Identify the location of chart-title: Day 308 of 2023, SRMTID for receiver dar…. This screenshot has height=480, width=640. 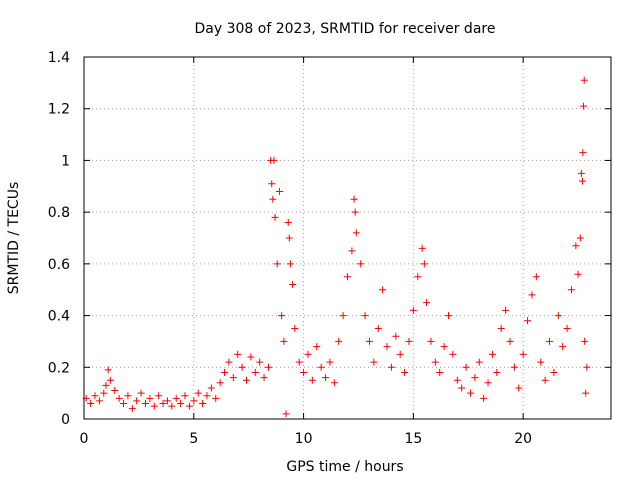
(345, 29).